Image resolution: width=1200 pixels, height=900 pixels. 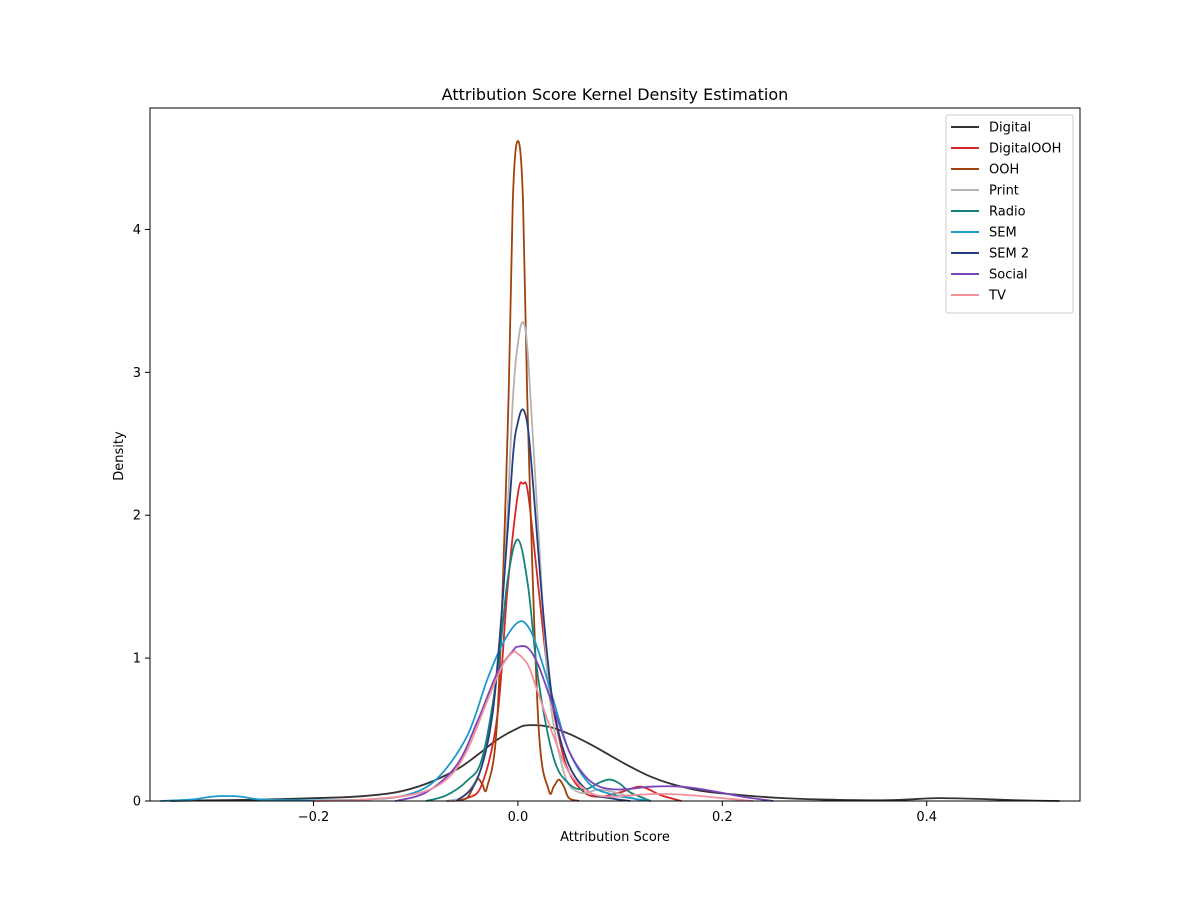 What do you see at coordinates (141, 516) in the screenshot?
I see `y-axis: 0 1 2 3 4` at bounding box center [141, 516].